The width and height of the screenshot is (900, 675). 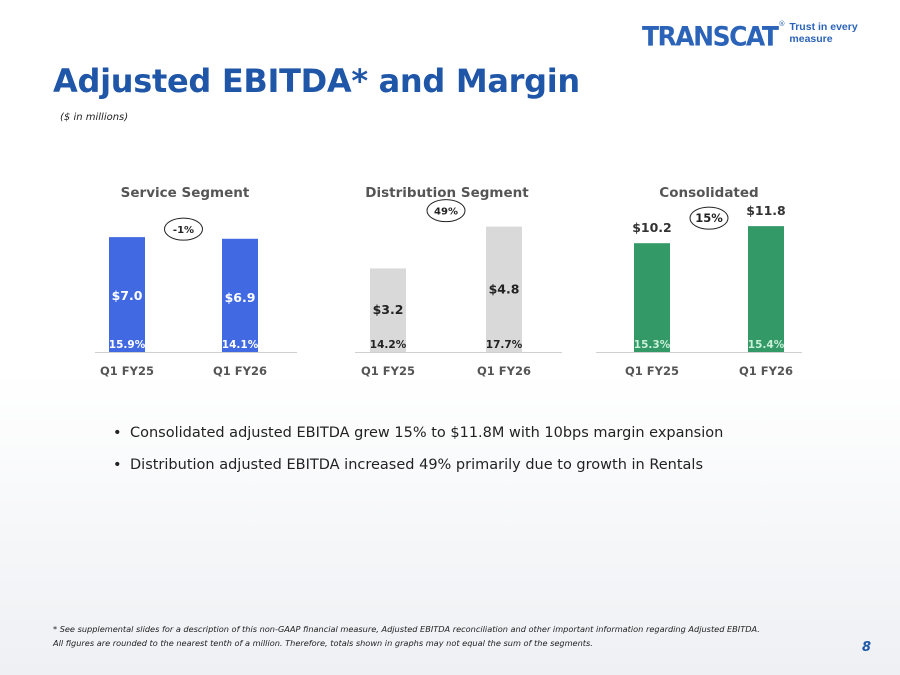 I want to click on distribution-segment-change-oval, so click(x=446, y=211).